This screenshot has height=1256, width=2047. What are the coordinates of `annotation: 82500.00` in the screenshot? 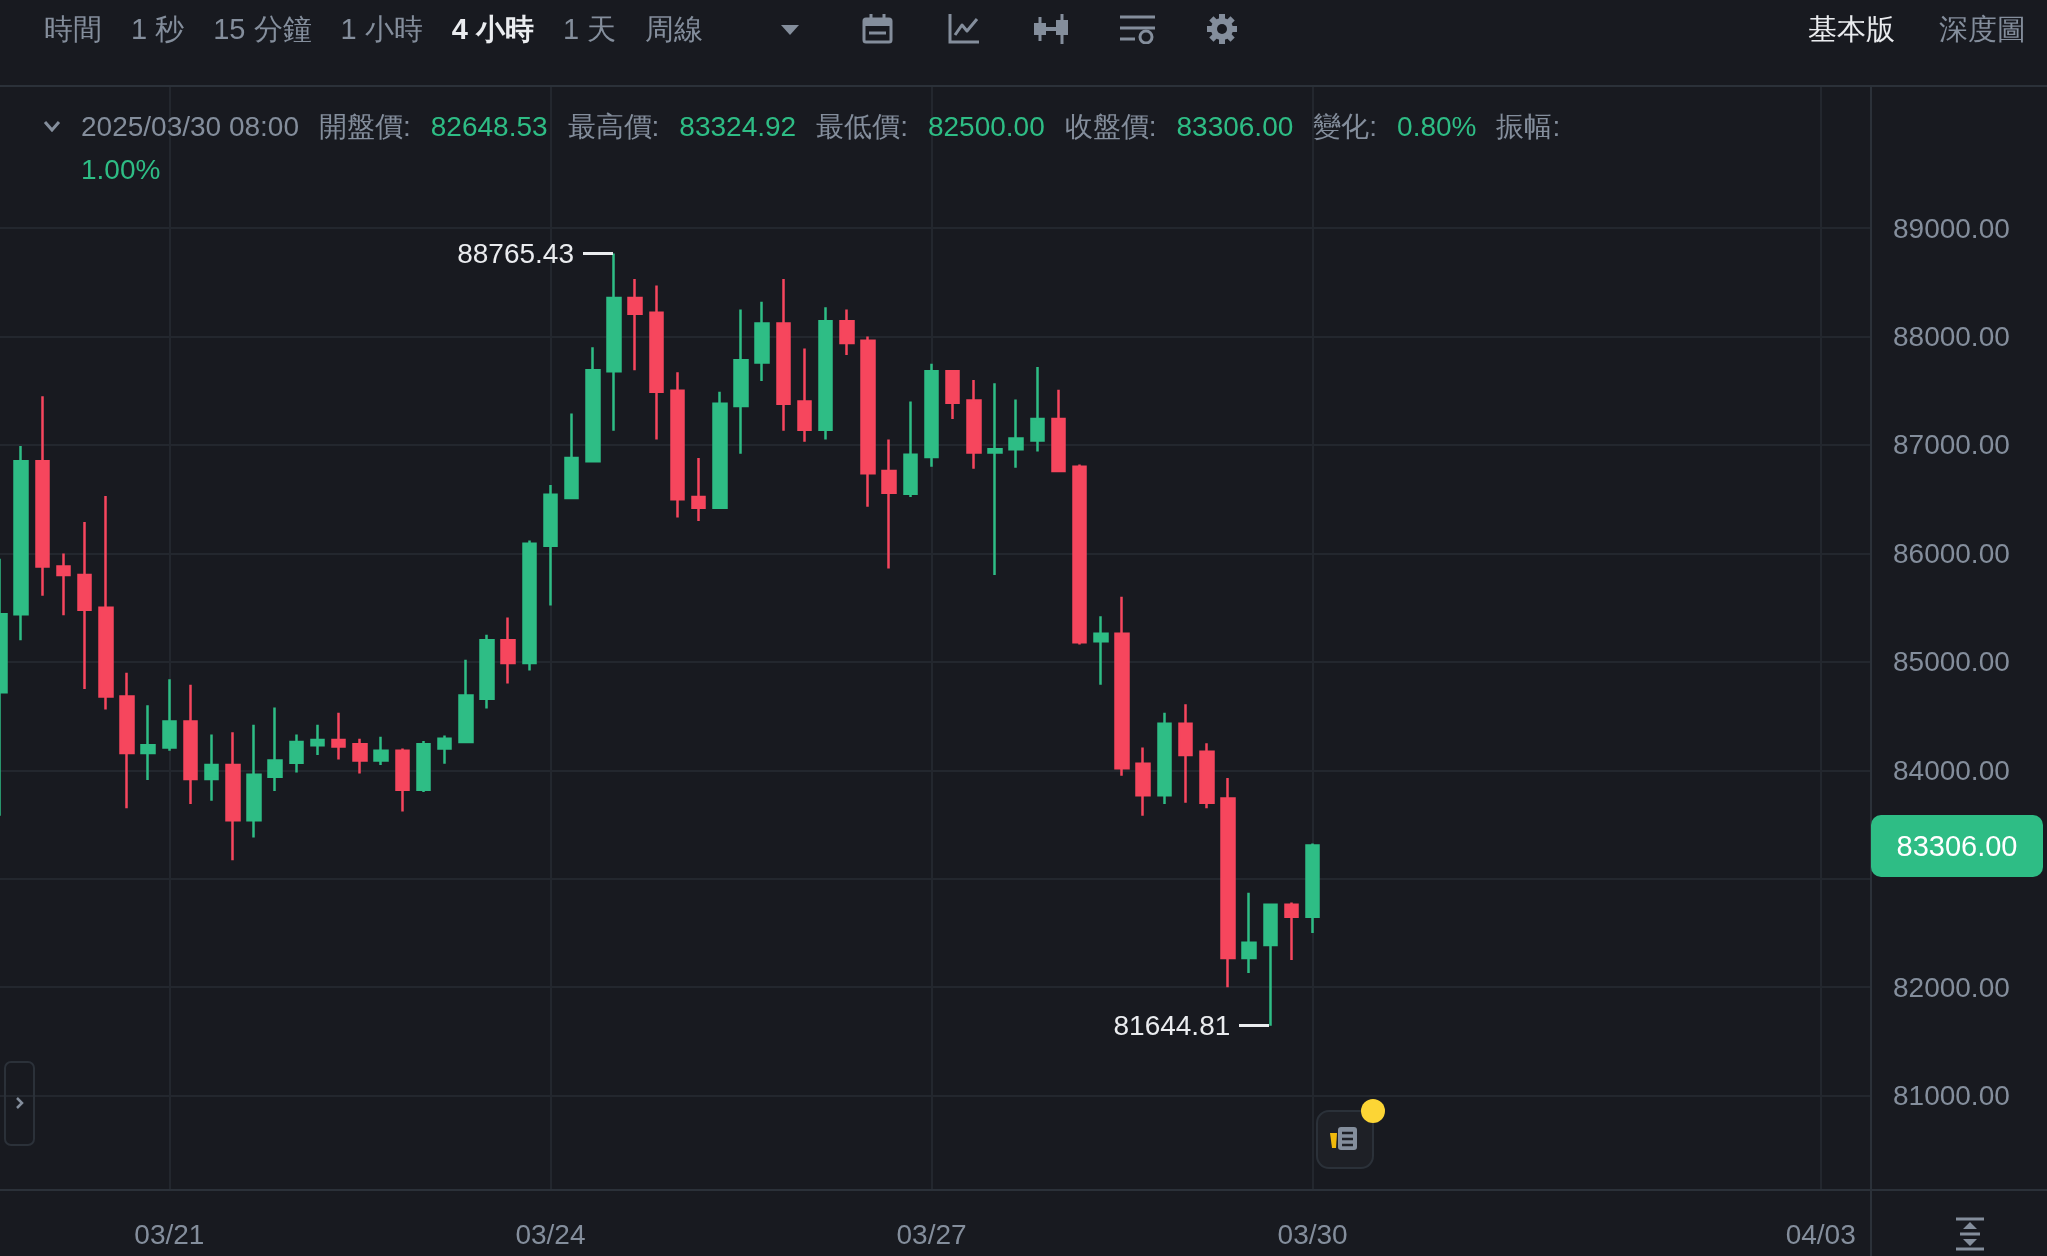 It's located at (986, 127).